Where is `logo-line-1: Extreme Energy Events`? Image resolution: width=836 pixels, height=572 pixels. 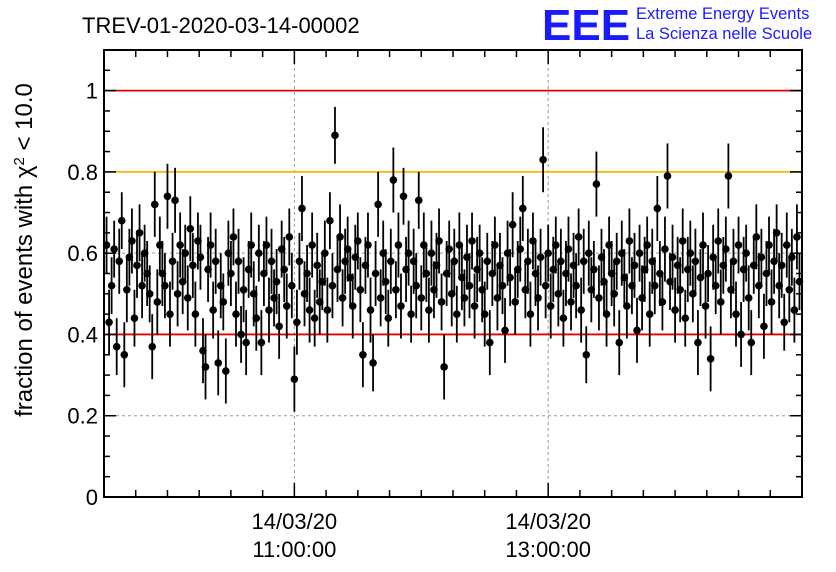 logo-line-1: Extreme Energy Events is located at coordinates (722, 14).